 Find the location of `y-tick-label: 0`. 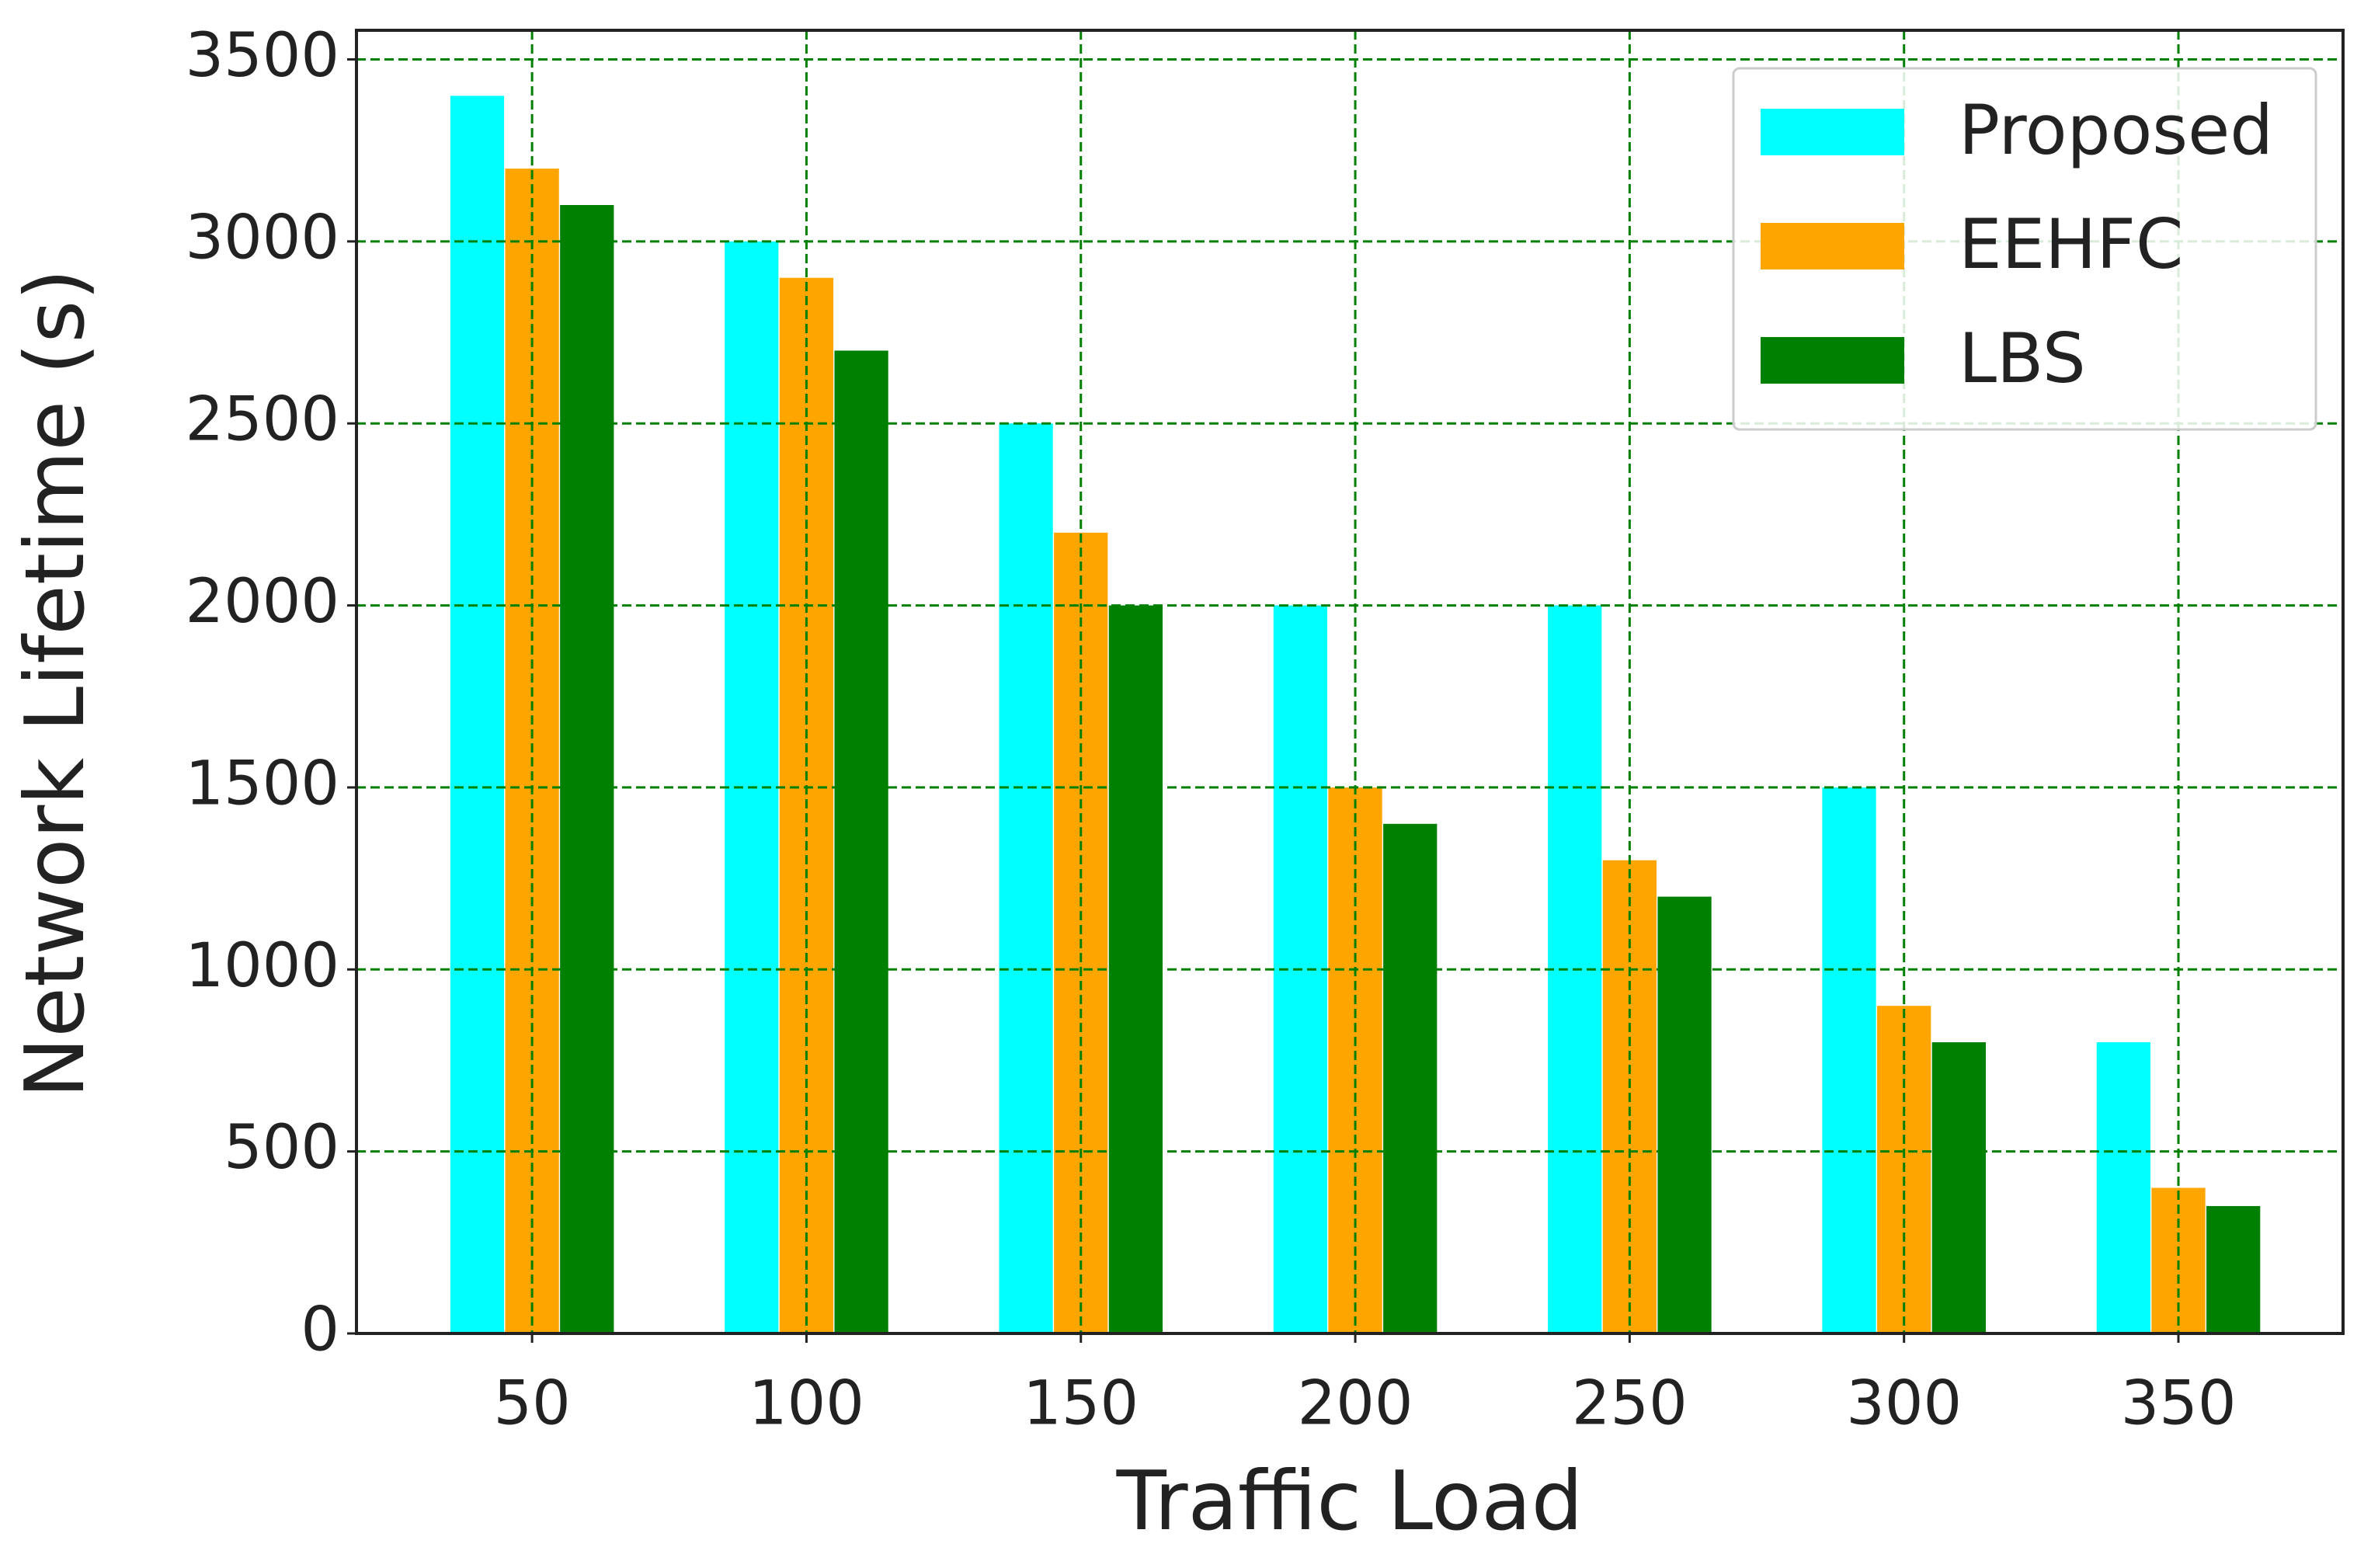

y-tick-label: 0 is located at coordinates (320, 1330).